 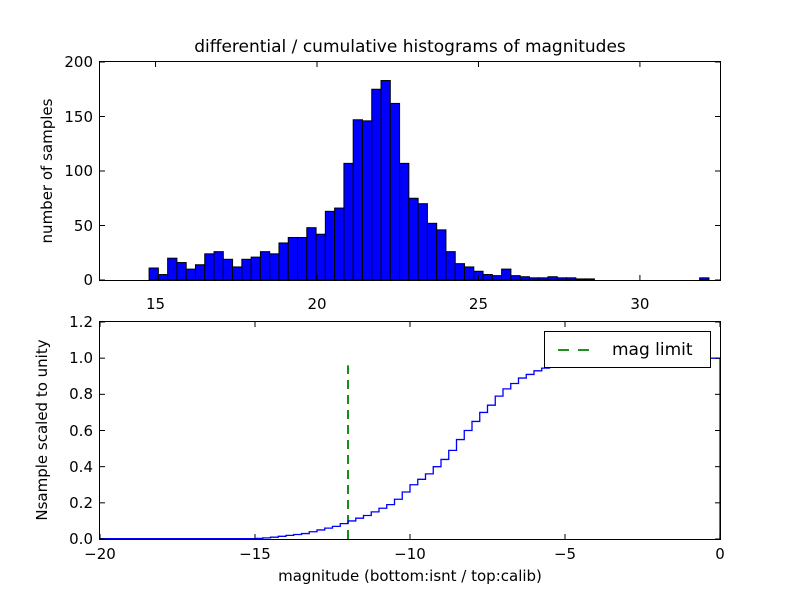 What do you see at coordinates (317, 304) in the screenshot?
I see `top-x-tick-label: 20` at bounding box center [317, 304].